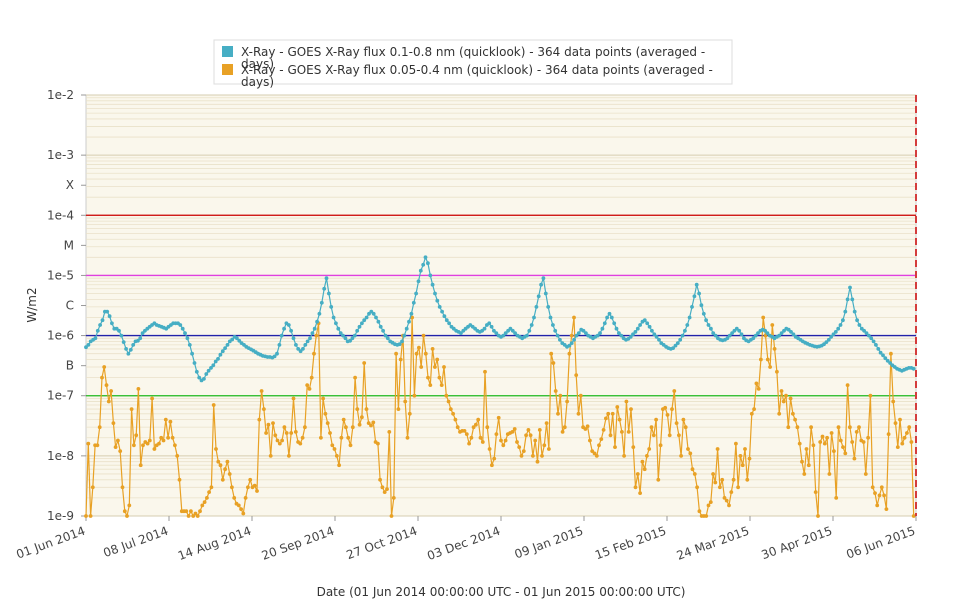  What do you see at coordinates (135, 542) in the screenshot?
I see `x-tick-label: 08 Jul 2014` at bounding box center [135, 542].